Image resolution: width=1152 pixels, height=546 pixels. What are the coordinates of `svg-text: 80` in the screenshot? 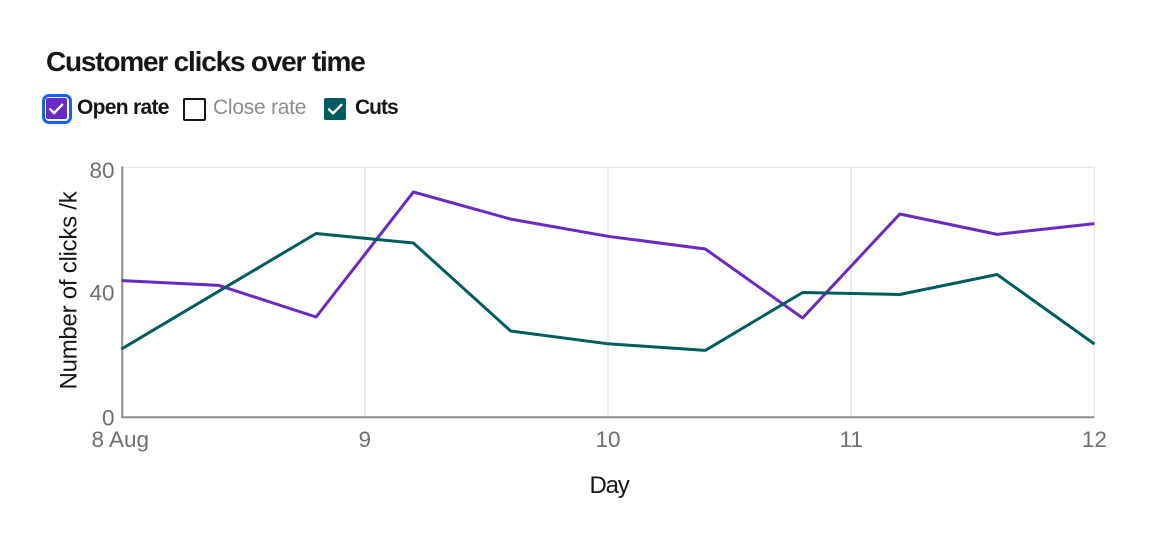 It's located at (101, 170).